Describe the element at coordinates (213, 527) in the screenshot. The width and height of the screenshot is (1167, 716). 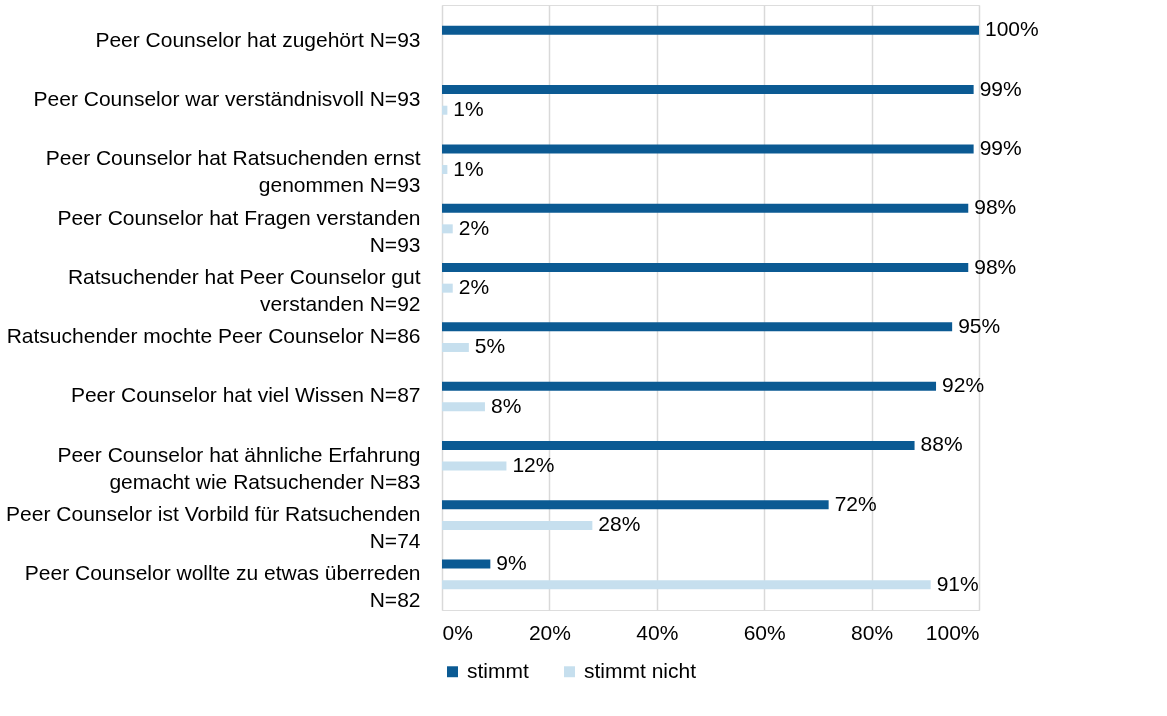
I see `y-tick-label: Peer Counselor ist Vorbild für Ratsuchenden N=74` at that location.